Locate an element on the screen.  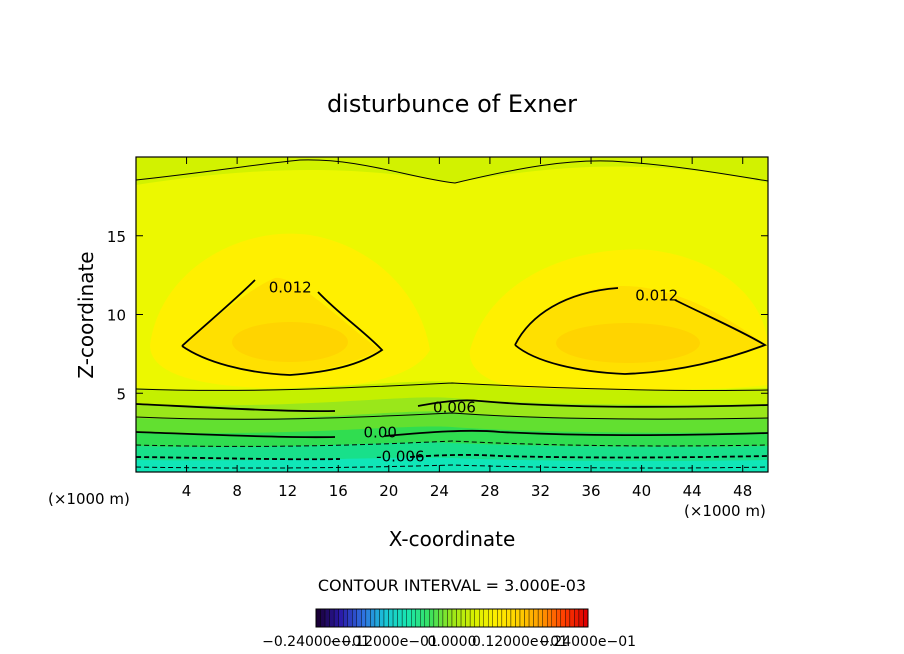
contour-0.003 is located at coordinates (452, 416).